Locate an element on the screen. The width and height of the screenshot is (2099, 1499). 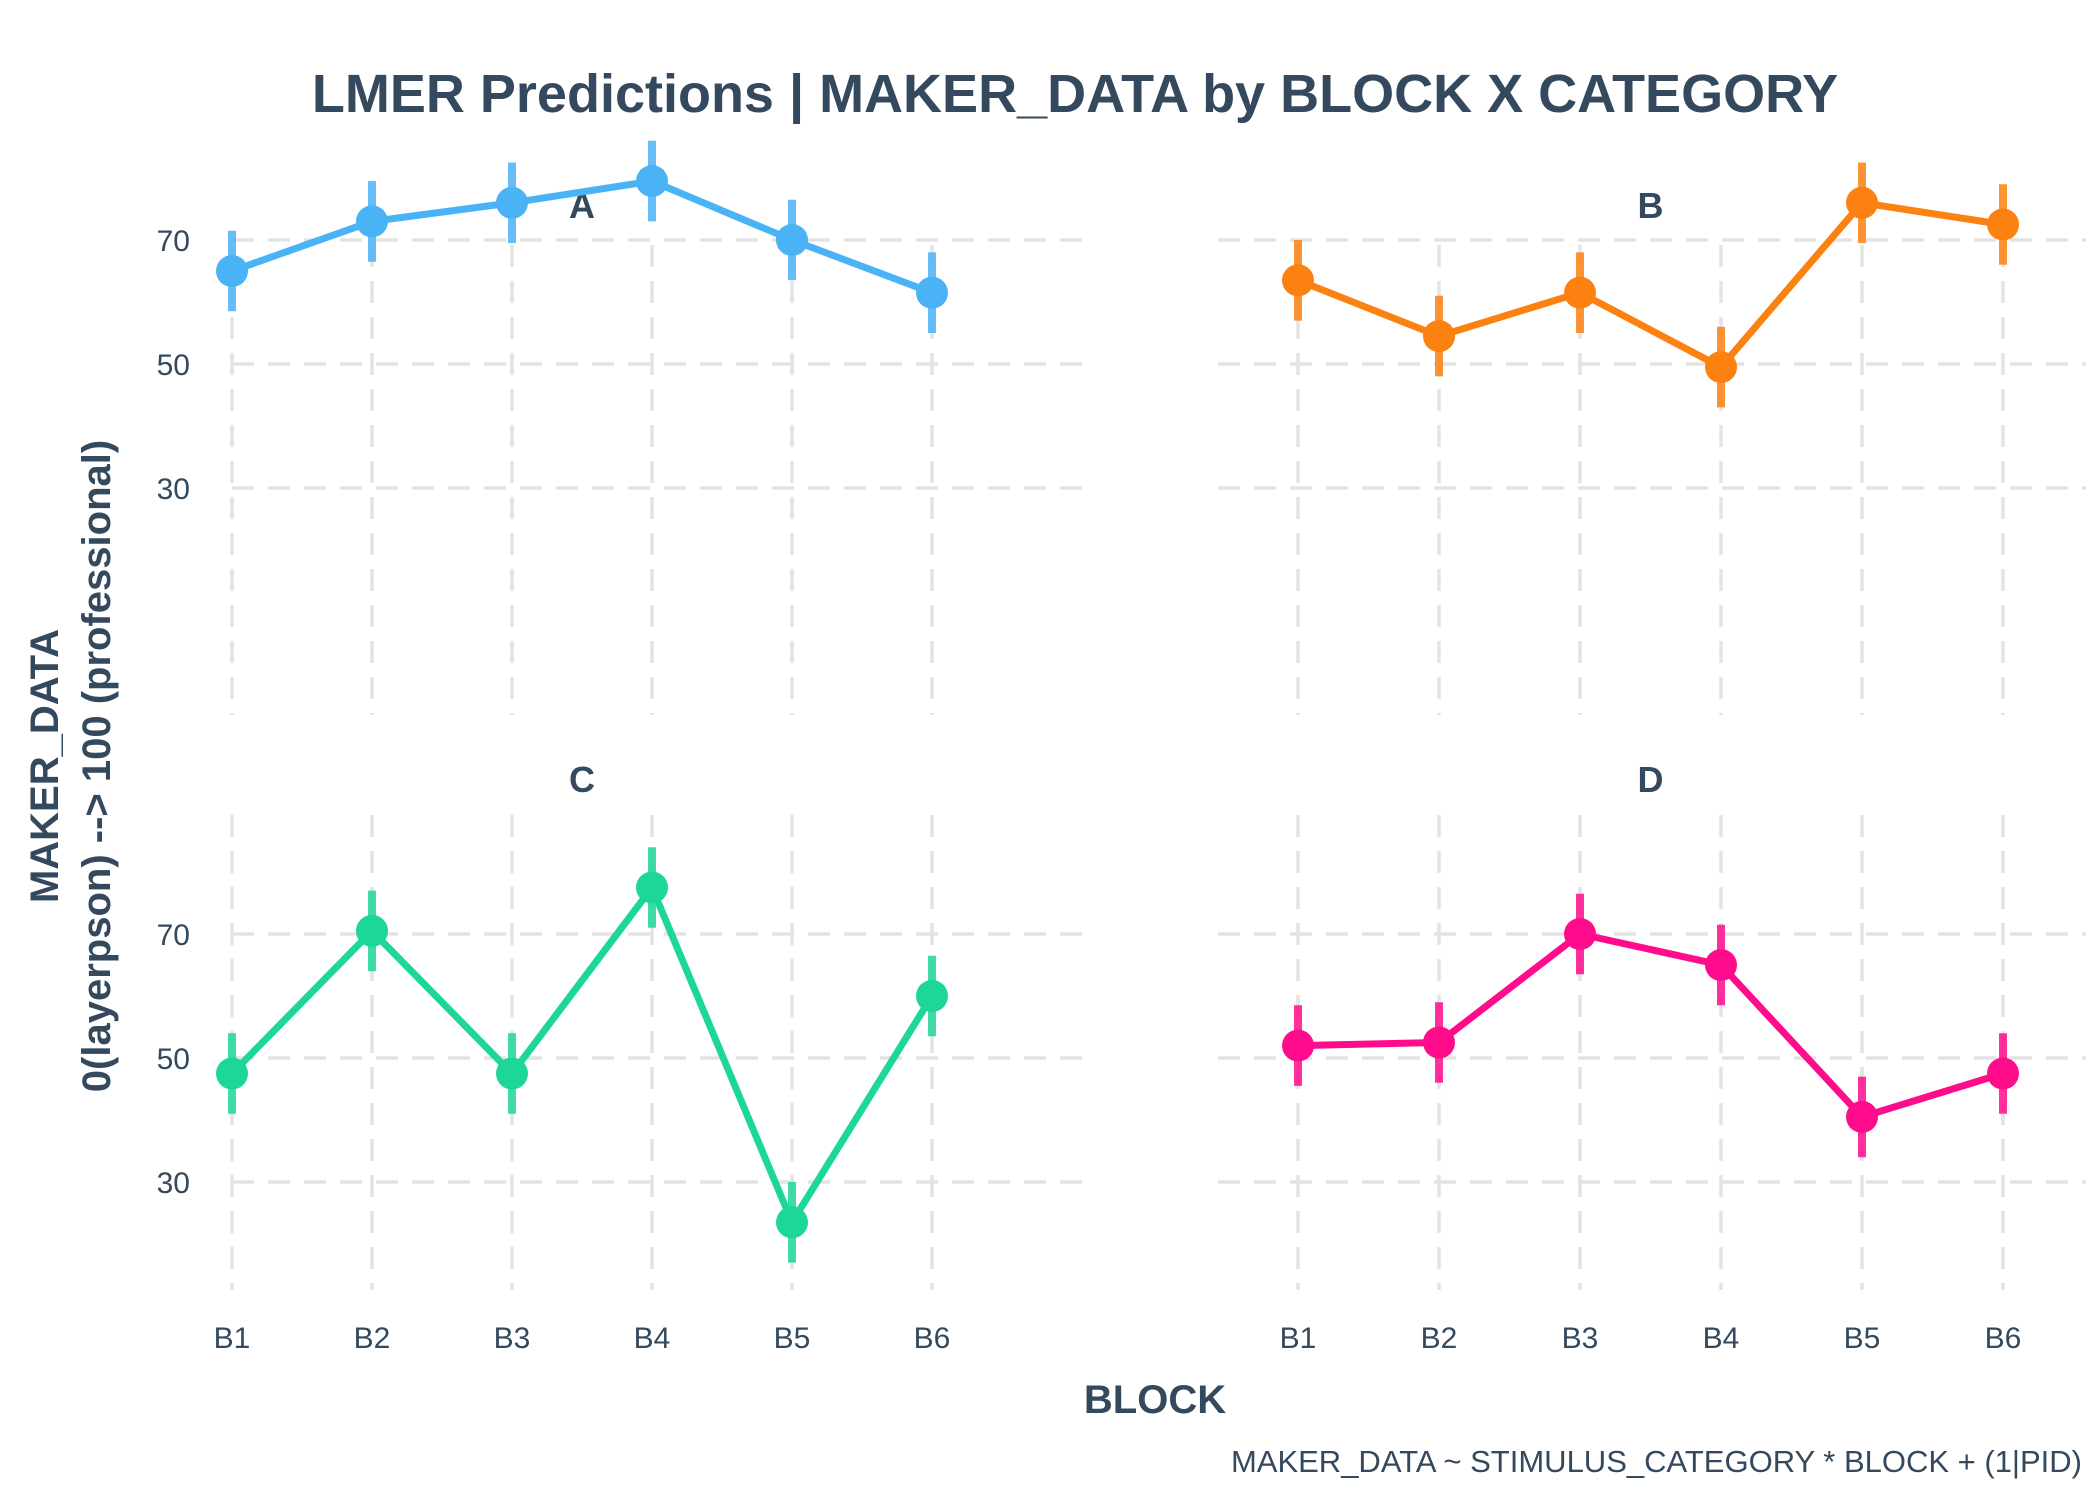
panel-strip-label: C is located at coordinates (582, 779).